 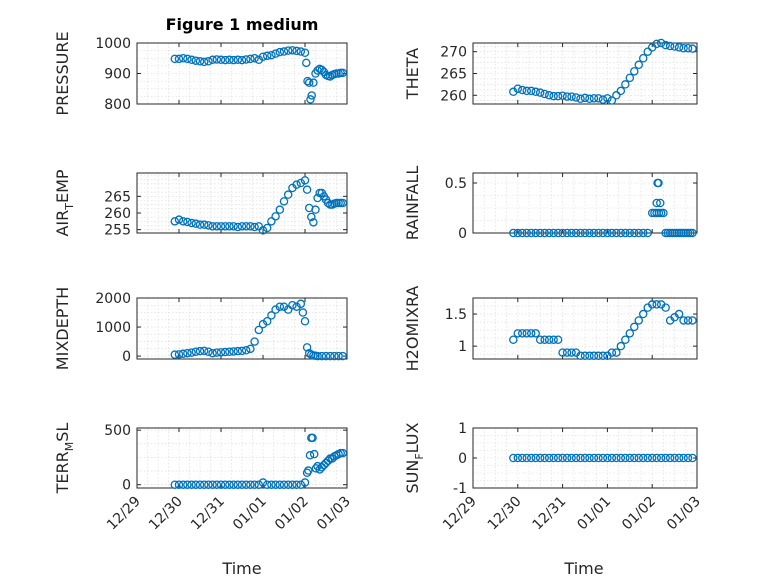 I want to click on x-axis-label-left: Time, so click(x=241, y=568).